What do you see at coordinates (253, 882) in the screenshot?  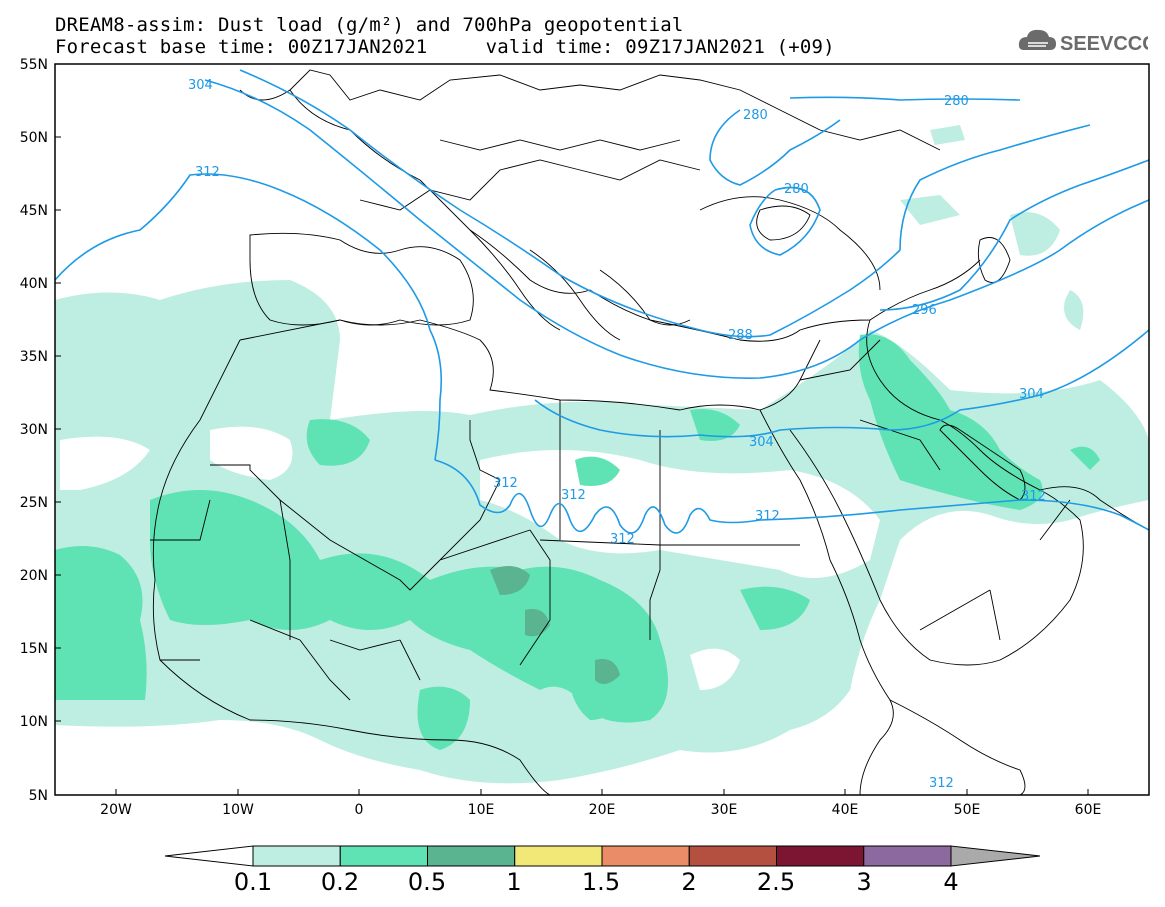 I see `colorbar-tick-label: 0.1` at bounding box center [253, 882].